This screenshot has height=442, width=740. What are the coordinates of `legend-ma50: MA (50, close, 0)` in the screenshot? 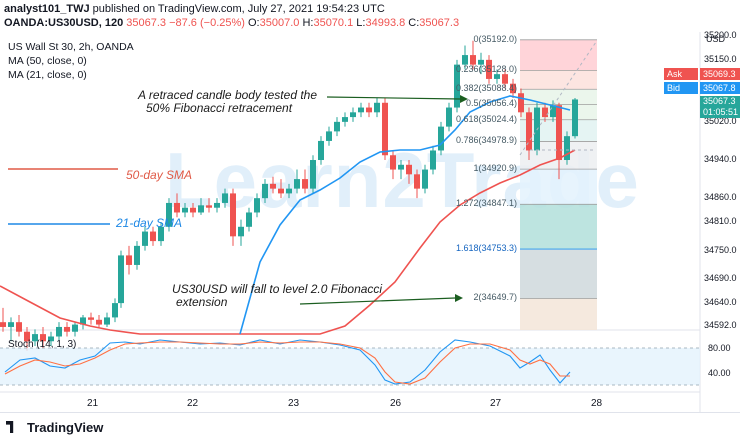 It's located at (47, 61).